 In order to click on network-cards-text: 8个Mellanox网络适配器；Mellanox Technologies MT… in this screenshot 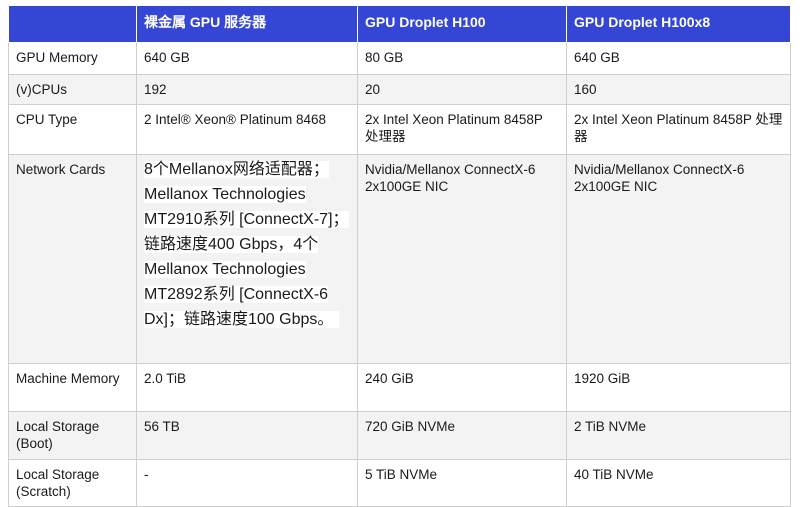, I will do `click(246, 244)`.